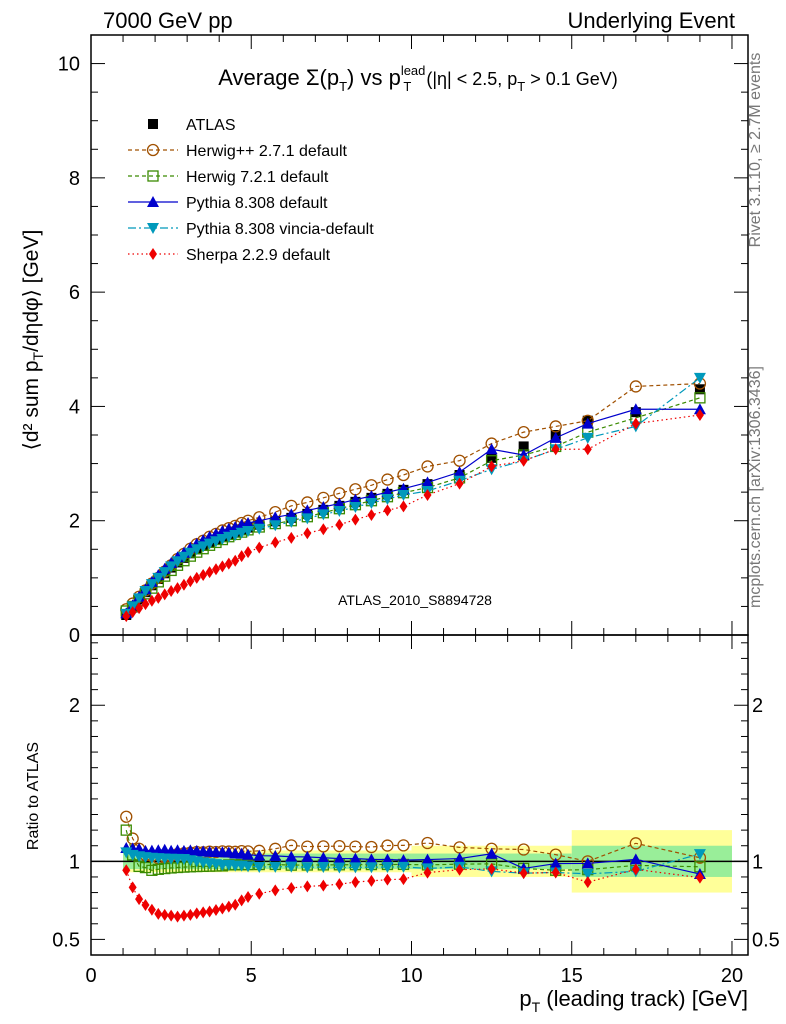  I want to click on legend-label: ATLAS, so click(211, 125).